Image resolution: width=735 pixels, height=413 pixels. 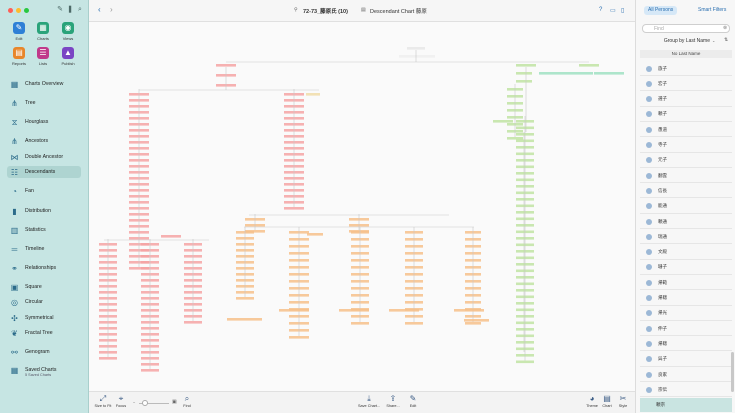 I want to click on sidebar-item-relationships: ⚭ Relationships, so click(x=44, y=268).